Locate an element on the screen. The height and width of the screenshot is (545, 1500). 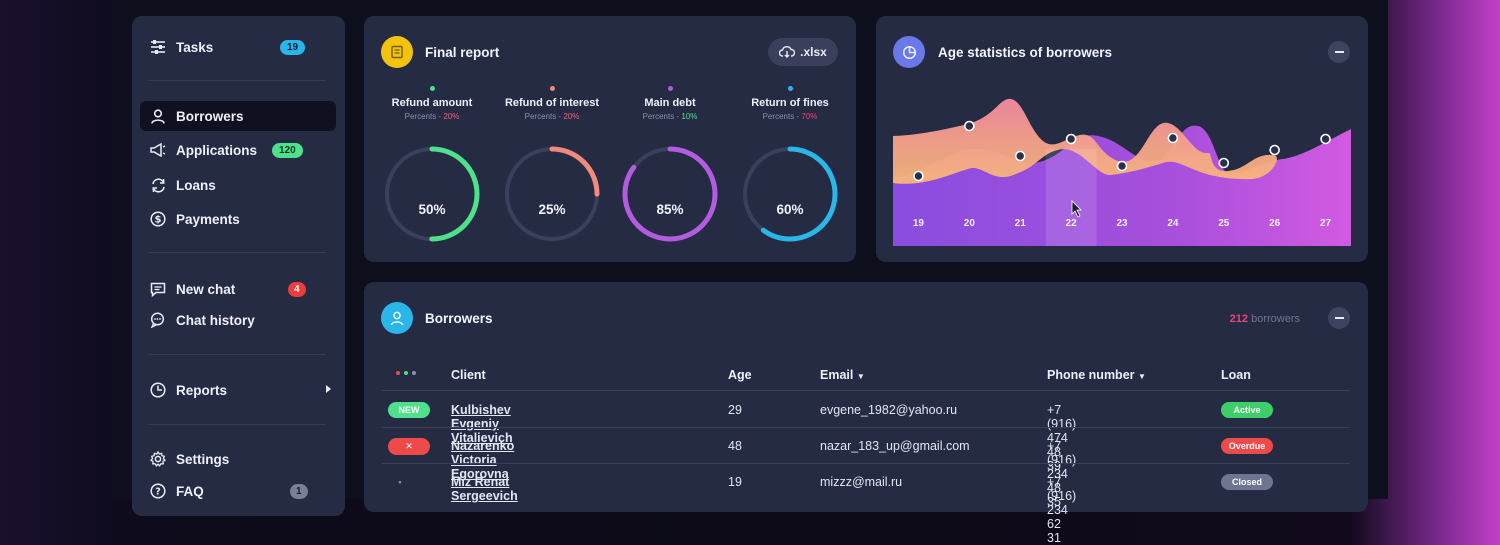
sidebar-item-settings: Settings is located at coordinates (238, 459).